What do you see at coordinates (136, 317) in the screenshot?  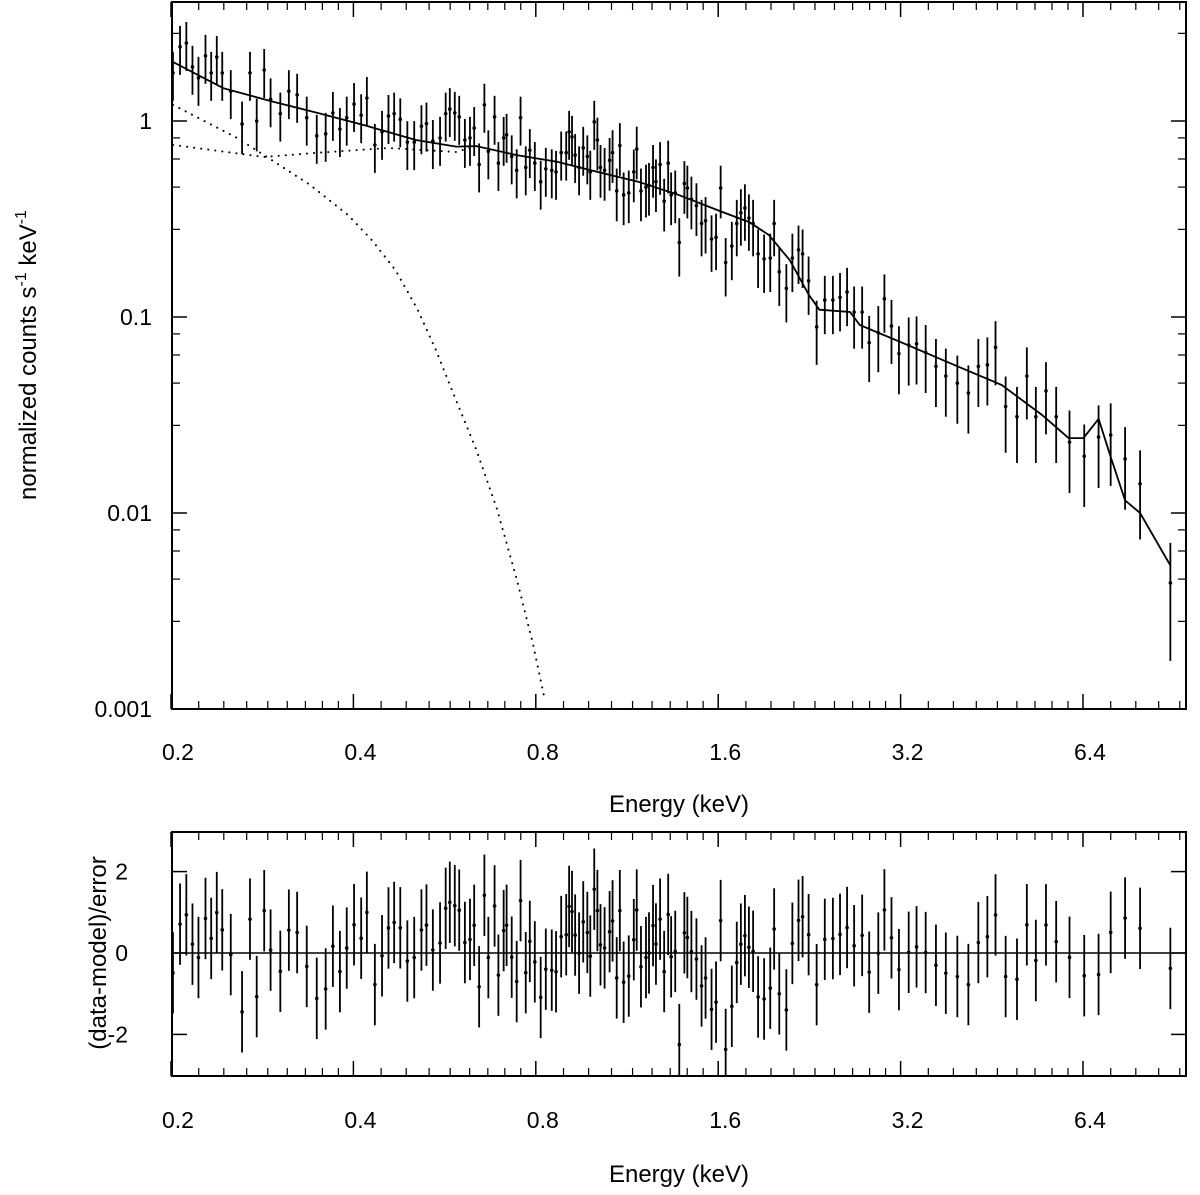 I see `y-tick-label: 0.1` at bounding box center [136, 317].